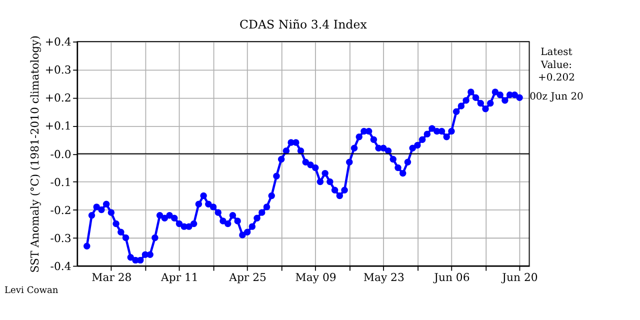 This screenshot has width=640, height=320. Describe the element at coordinates (58, 42) in the screenshot. I see `y-tick-label: +0.4` at that location.